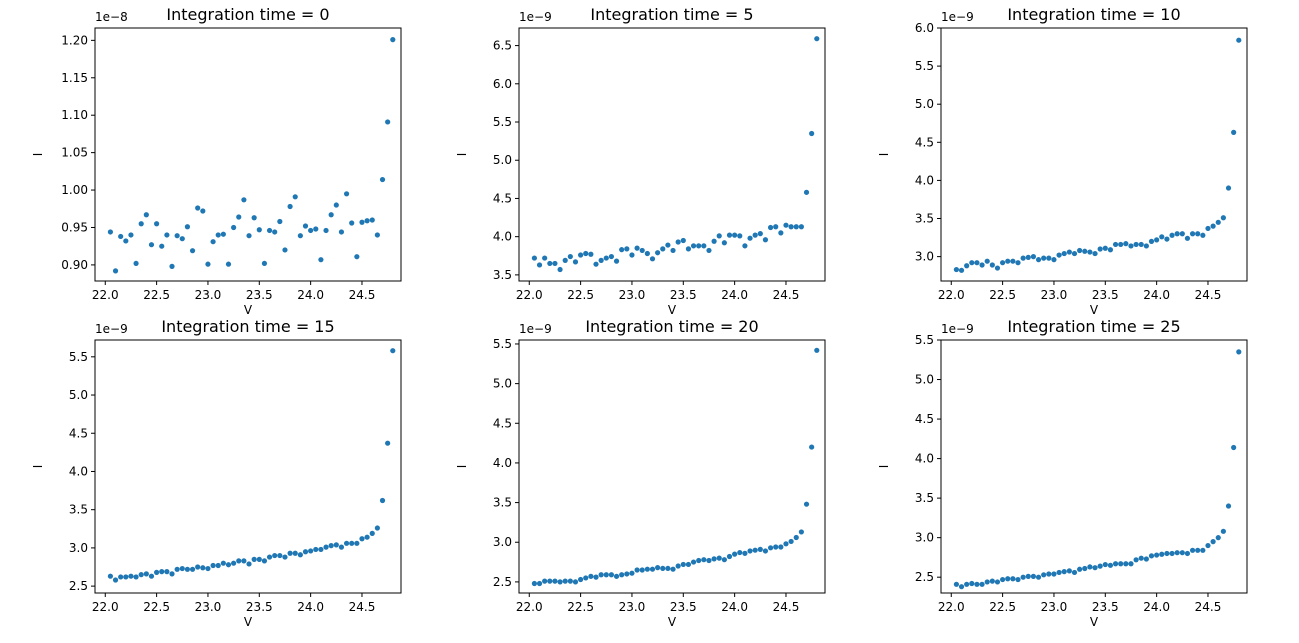  I want to click on y-tick-label: 0.95, so click(74, 227).